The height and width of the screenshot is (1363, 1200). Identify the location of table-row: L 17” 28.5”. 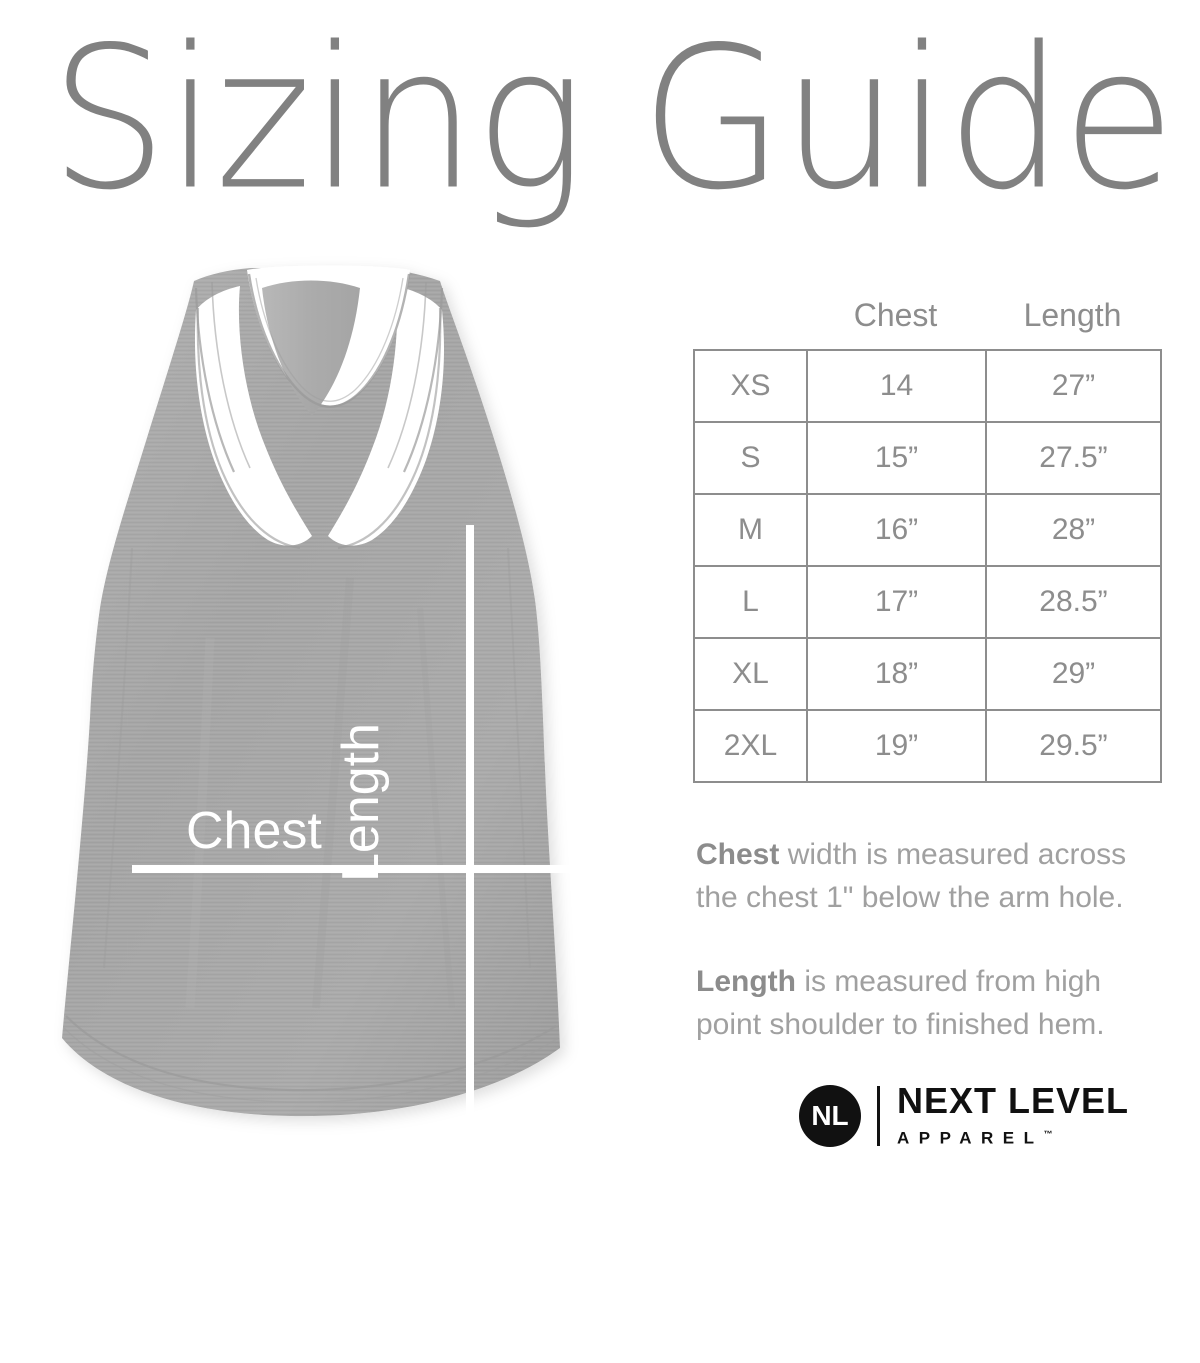
(927, 602).